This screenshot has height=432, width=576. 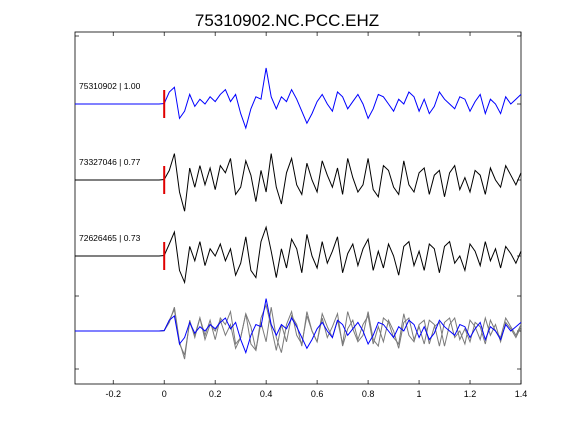 I want to click on chart-title: 75310902.NC.PCC.EHZ, so click(x=287, y=20).